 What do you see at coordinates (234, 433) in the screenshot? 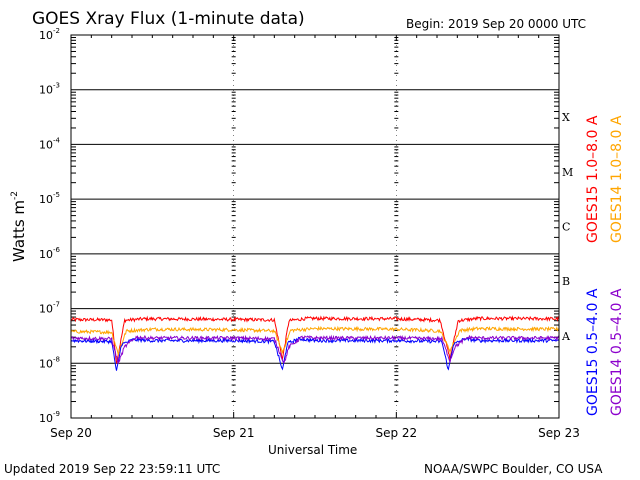
I see `x-tick-label: Sep 21` at bounding box center [234, 433].